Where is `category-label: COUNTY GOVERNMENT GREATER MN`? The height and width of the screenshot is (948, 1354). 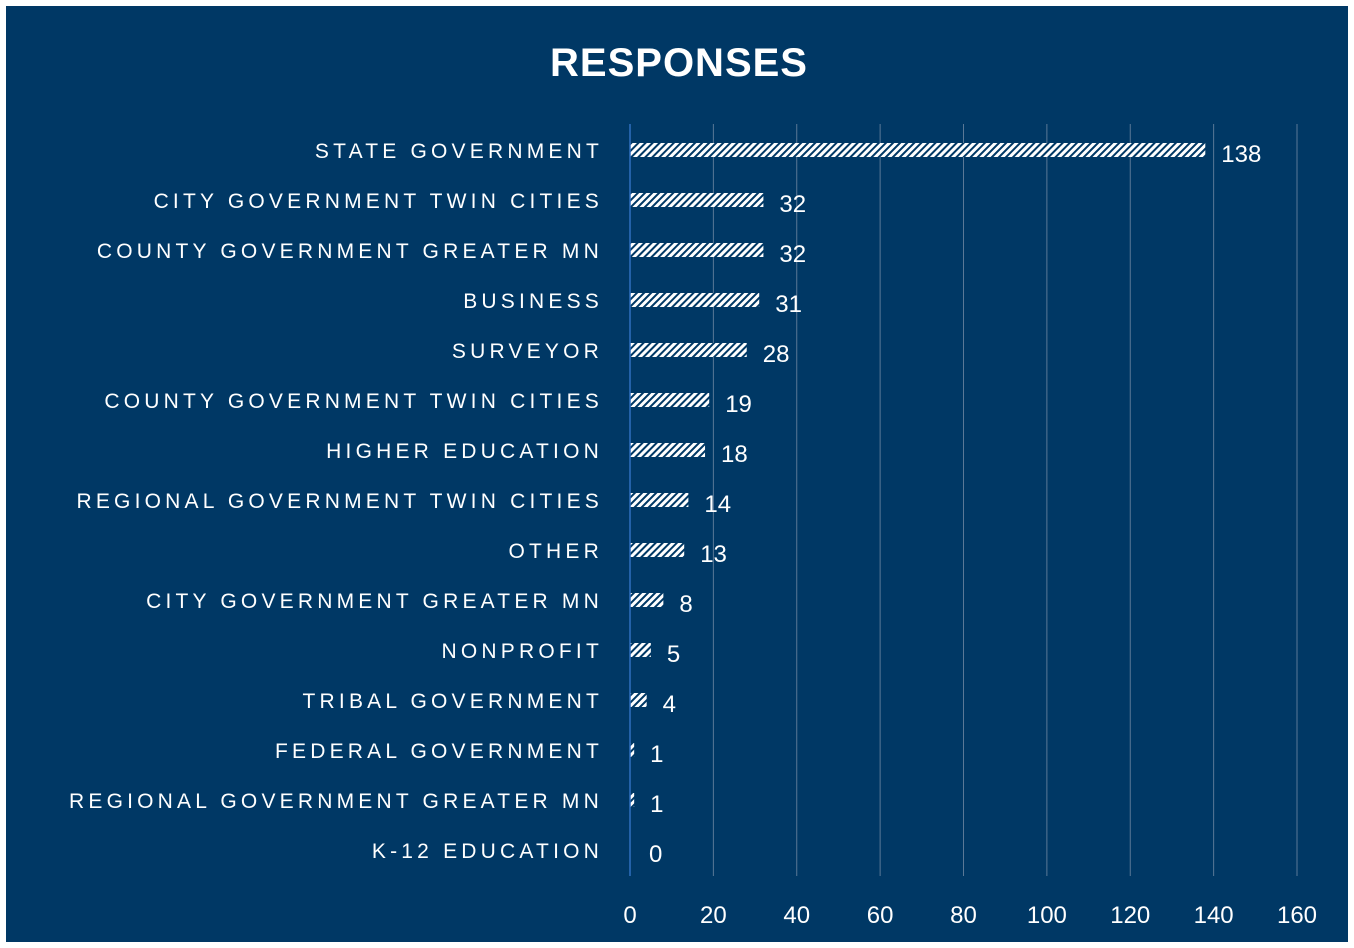 category-label: COUNTY GOVERNMENT GREATER MN is located at coordinates (350, 251).